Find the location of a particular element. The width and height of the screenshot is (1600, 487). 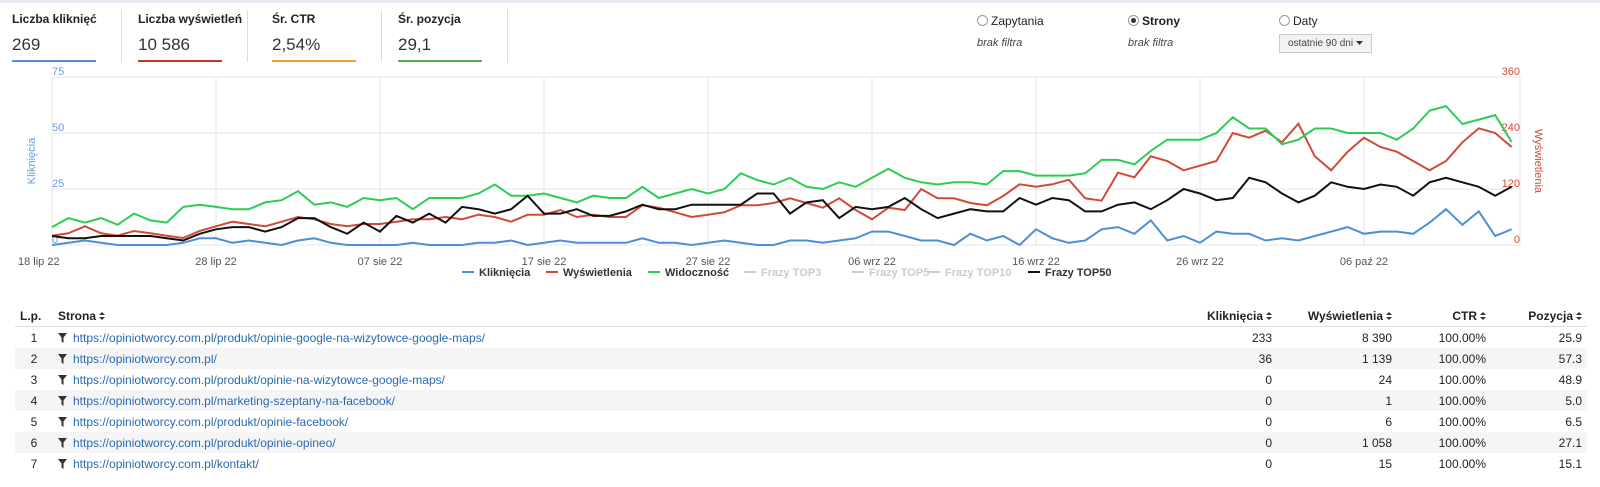

page-link: https://opiniotworcy.com.pl/ is located at coordinates (145, 358).